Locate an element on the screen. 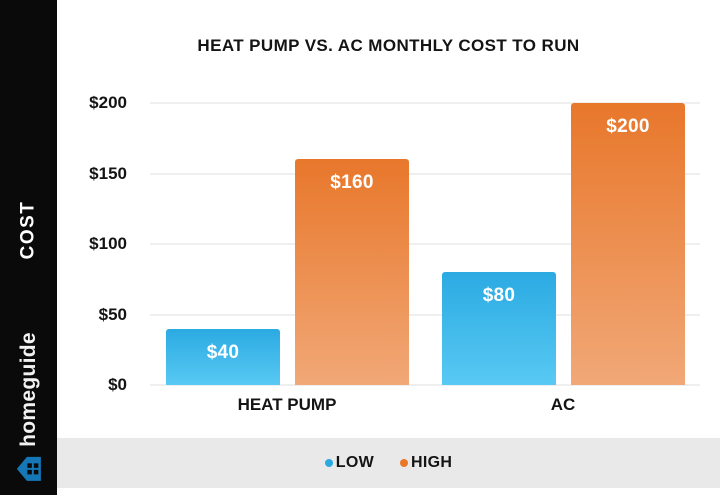  y-axis-title: COST is located at coordinates (28, 230).